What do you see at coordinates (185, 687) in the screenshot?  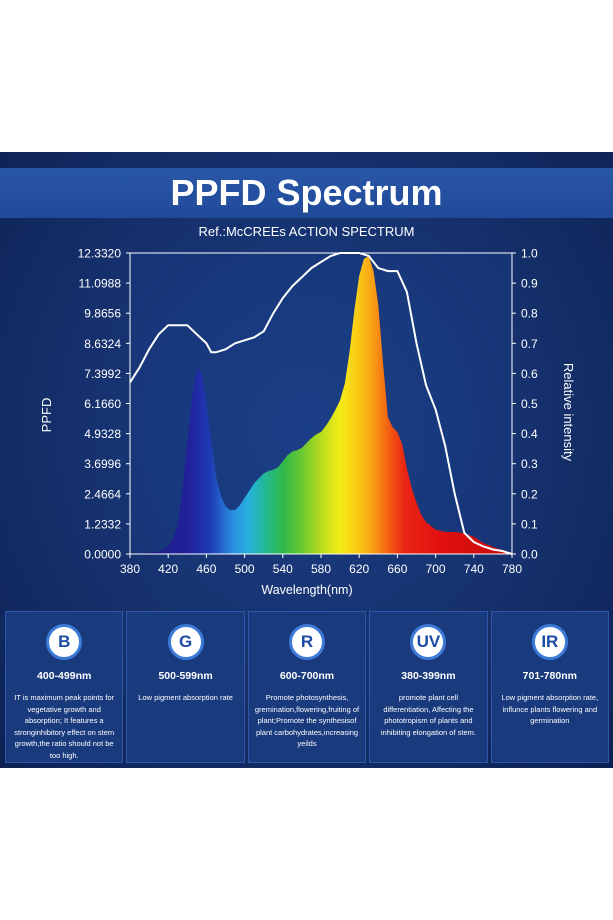 I see `band-card-g: G 500-599nm Low pigment absorption rate` at bounding box center [185, 687].